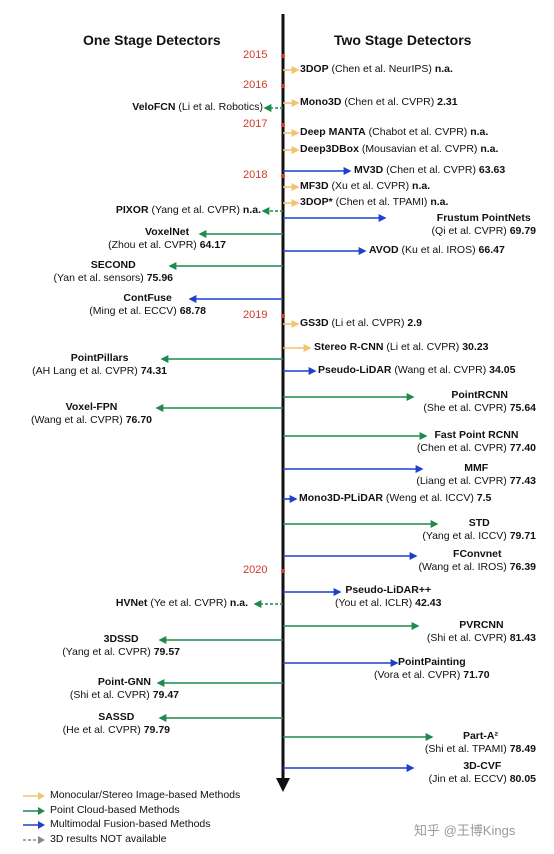 The width and height of the screenshot is (554, 854). I want to click on method-score: 63.63, so click(492, 170).